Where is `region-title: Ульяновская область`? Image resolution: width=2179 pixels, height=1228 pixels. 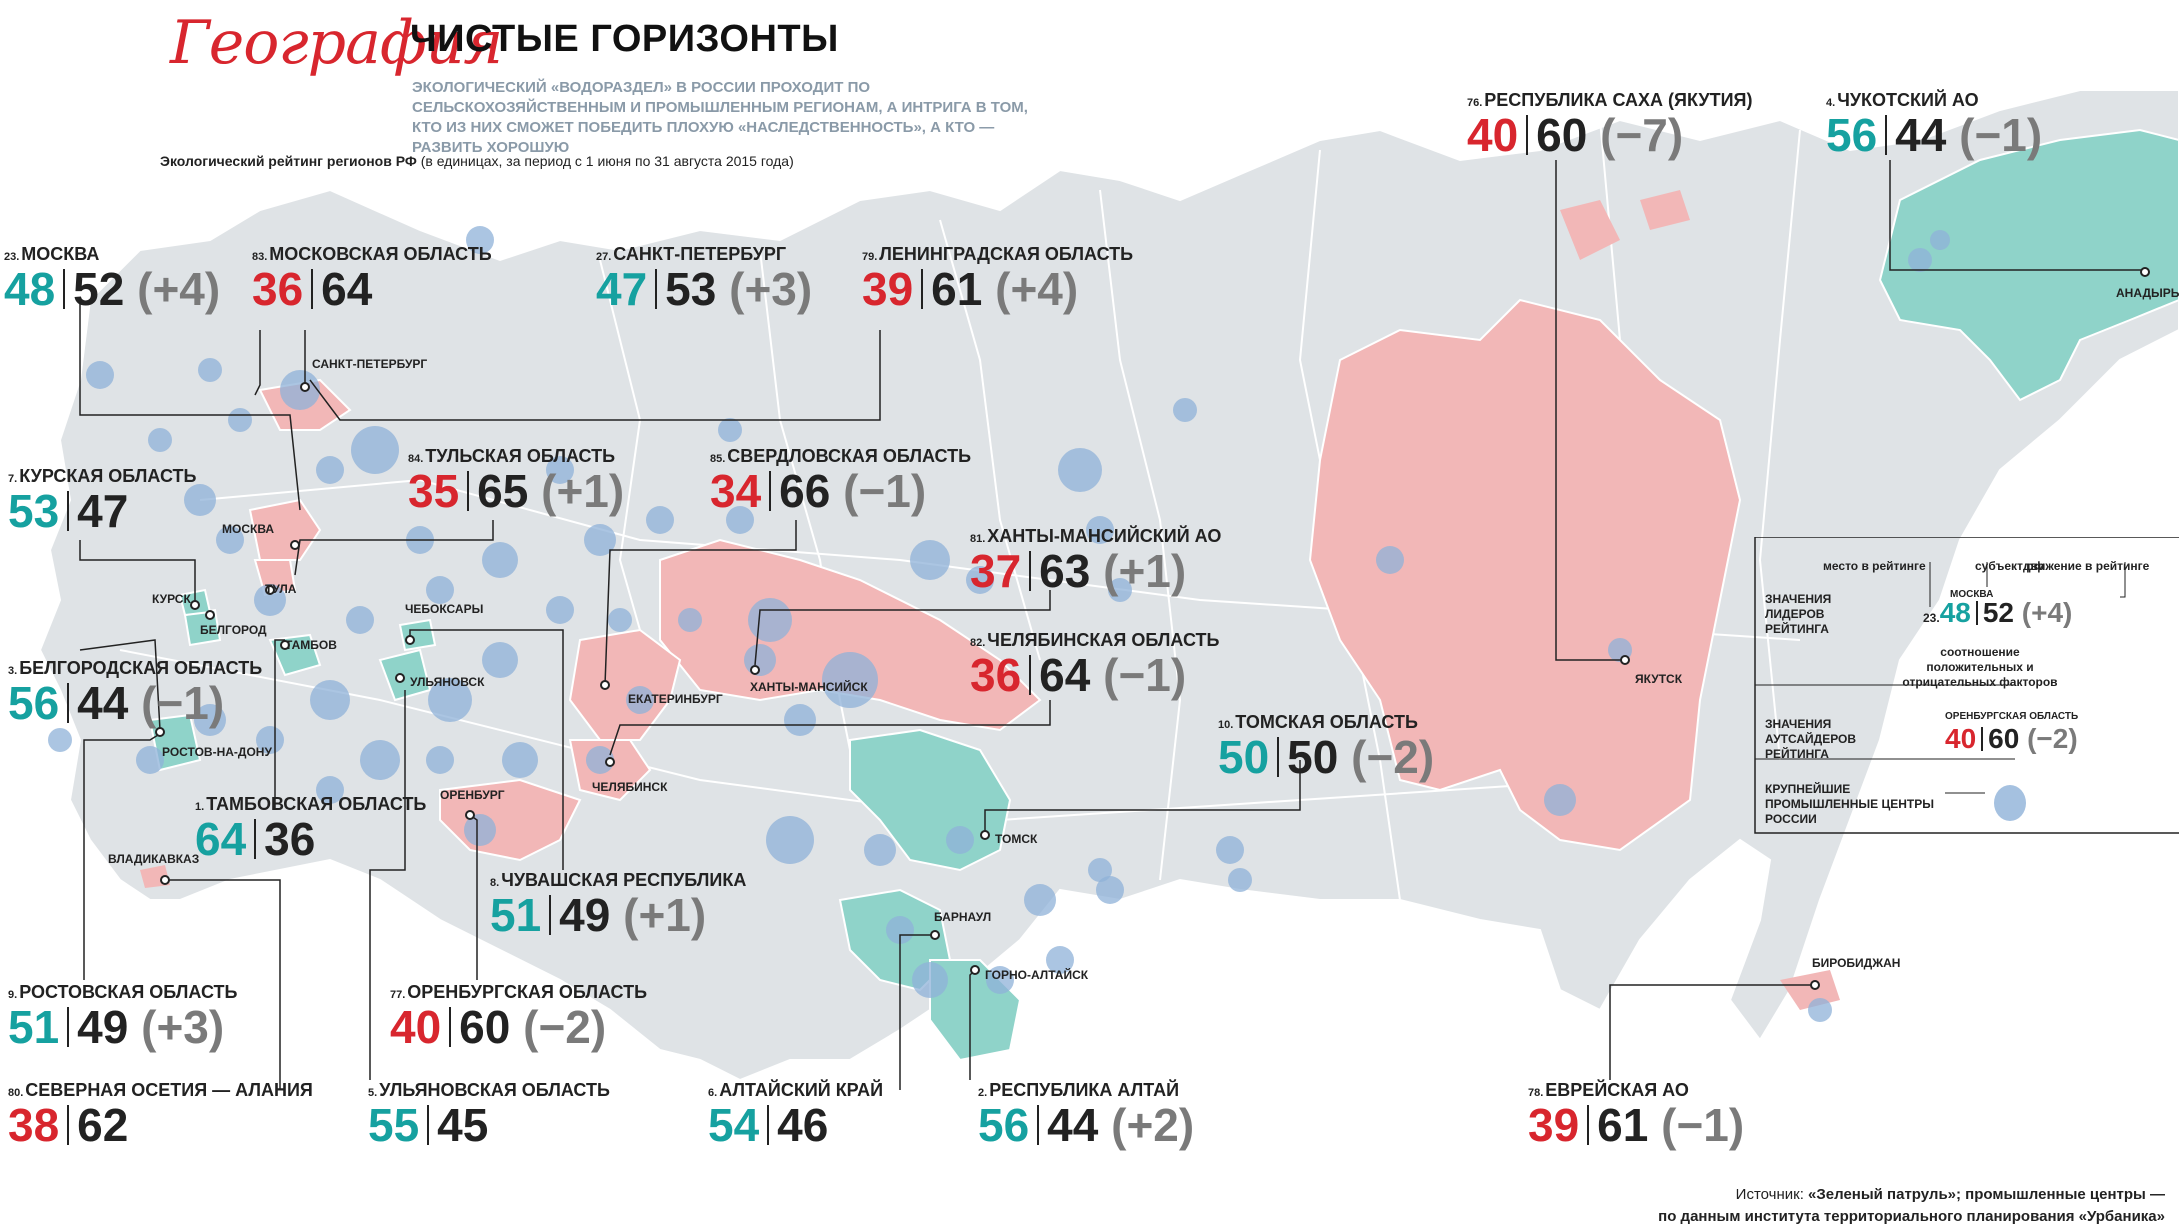
region-title: Ульяновская область is located at coordinates (494, 1090).